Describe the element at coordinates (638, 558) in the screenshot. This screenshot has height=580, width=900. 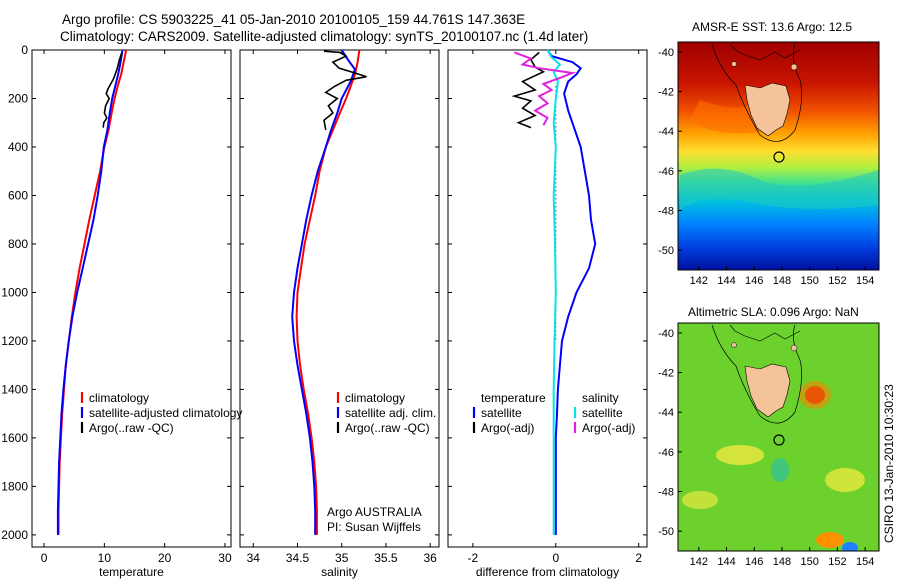
I see `difference-xtick-label: 2` at that location.